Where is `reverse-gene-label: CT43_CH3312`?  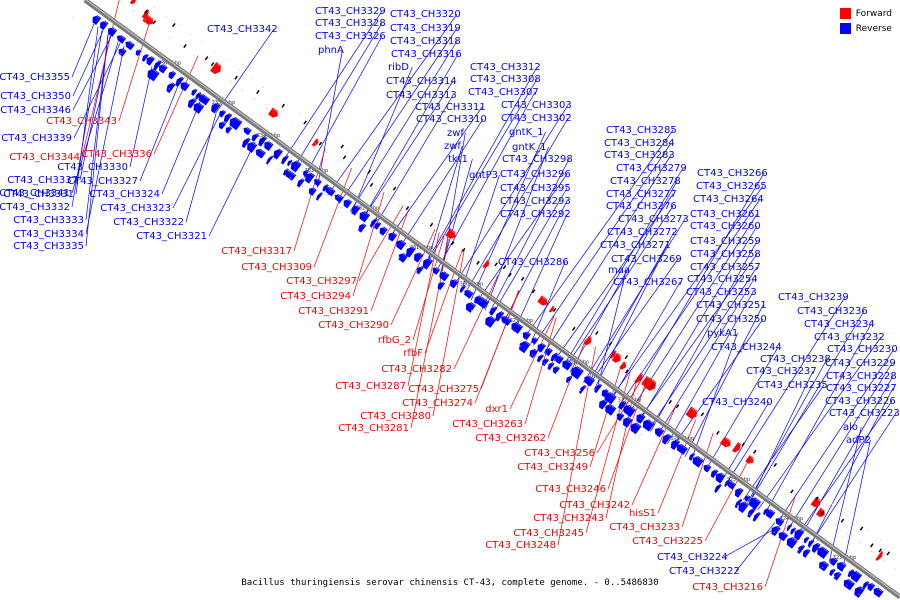 reverse-gene-label: CT43_CH3312 is located at coordinates (505, 67).